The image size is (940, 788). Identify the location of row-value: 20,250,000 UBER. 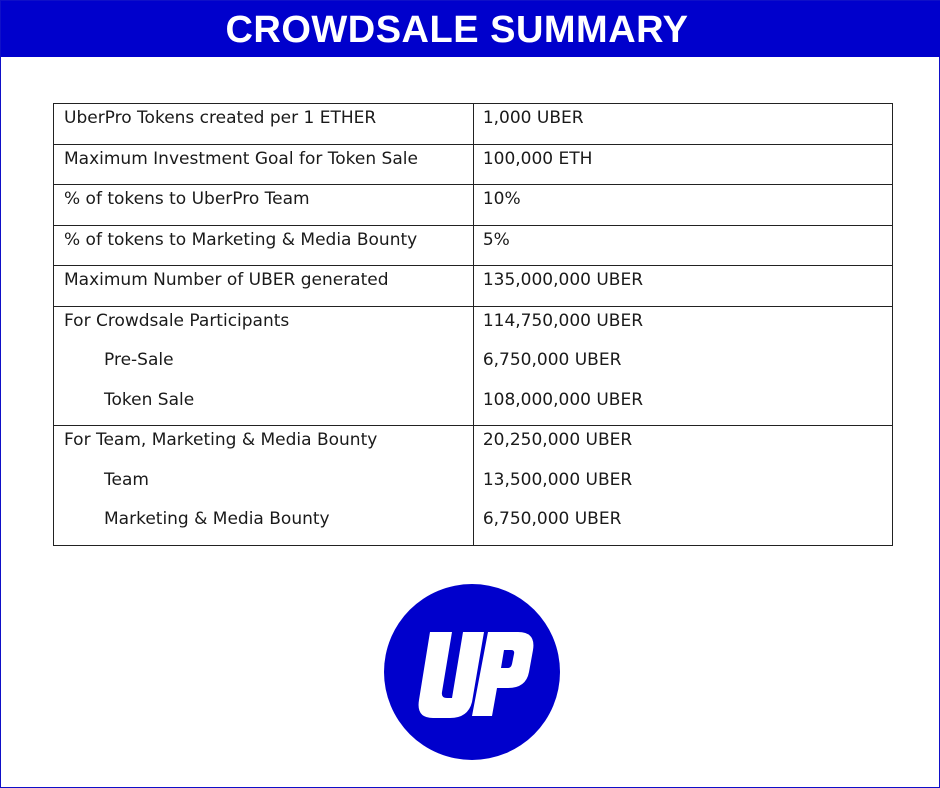
(557, 440).